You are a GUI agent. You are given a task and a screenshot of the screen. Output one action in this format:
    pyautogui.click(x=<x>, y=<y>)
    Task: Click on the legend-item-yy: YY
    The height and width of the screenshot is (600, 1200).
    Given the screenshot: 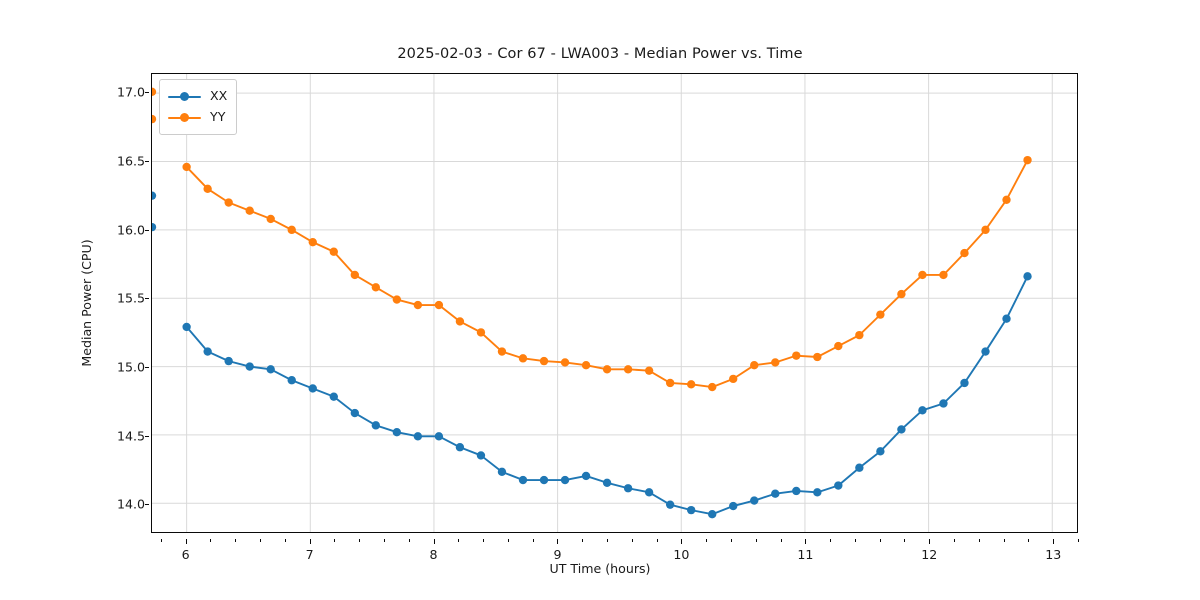 What is the action you would take?
    pyautogui.click(x=197, y=117)
    